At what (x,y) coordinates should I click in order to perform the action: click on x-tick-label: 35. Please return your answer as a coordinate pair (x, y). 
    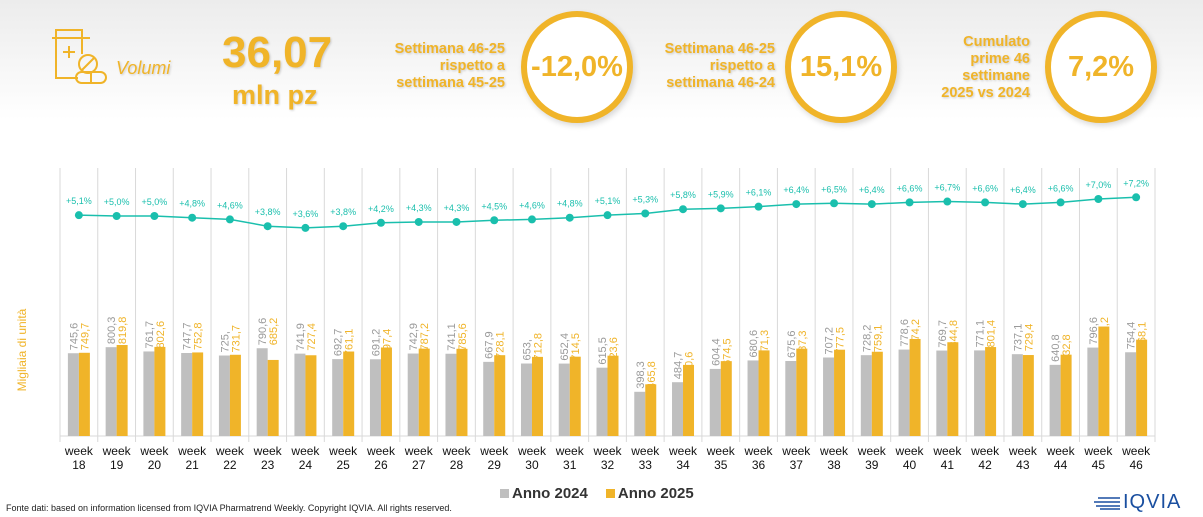
    Looking at the image, I should click on (721, 465).